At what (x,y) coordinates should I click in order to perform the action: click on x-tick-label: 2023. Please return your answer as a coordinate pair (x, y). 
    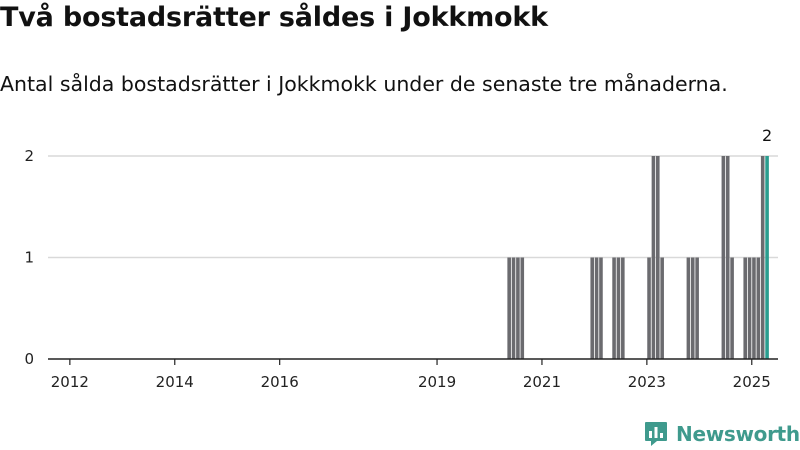
    Looking at the image, I should click on (647, 382).